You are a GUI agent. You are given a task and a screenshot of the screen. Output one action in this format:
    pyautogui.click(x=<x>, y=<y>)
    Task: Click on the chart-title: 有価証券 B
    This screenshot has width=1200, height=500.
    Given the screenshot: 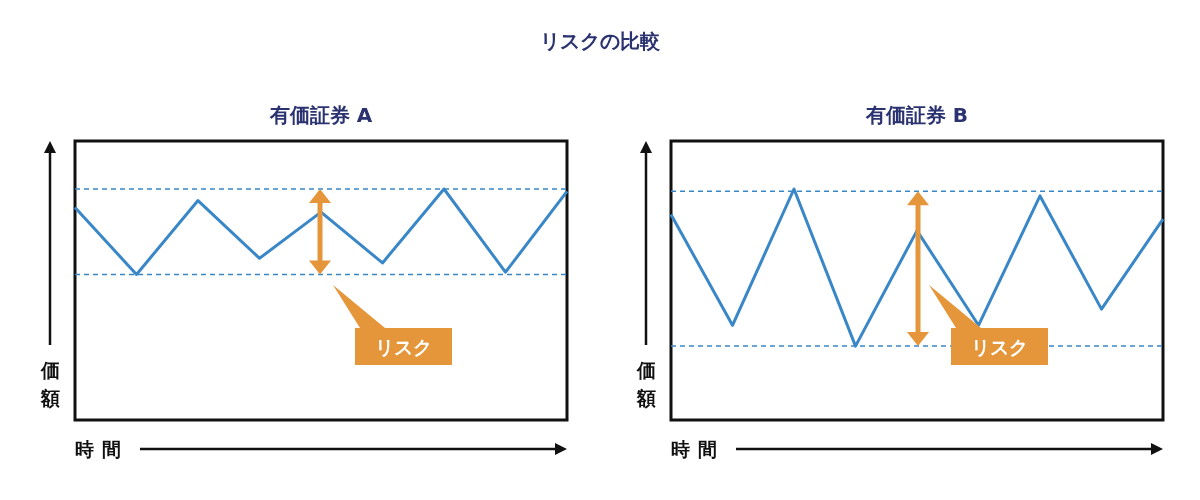 What is the action you would take?
    pyautogui.click(x=916, y=115)
    